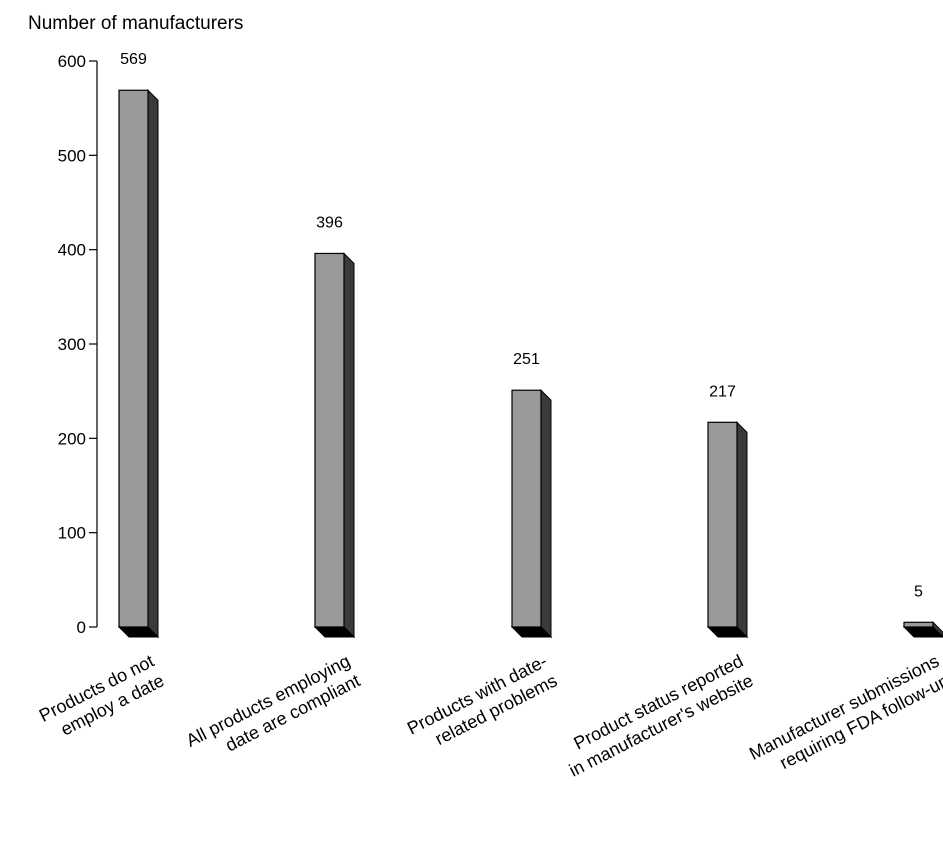 The image size is (943, 856). I want to click on data-label: 5, so click(918, 591).